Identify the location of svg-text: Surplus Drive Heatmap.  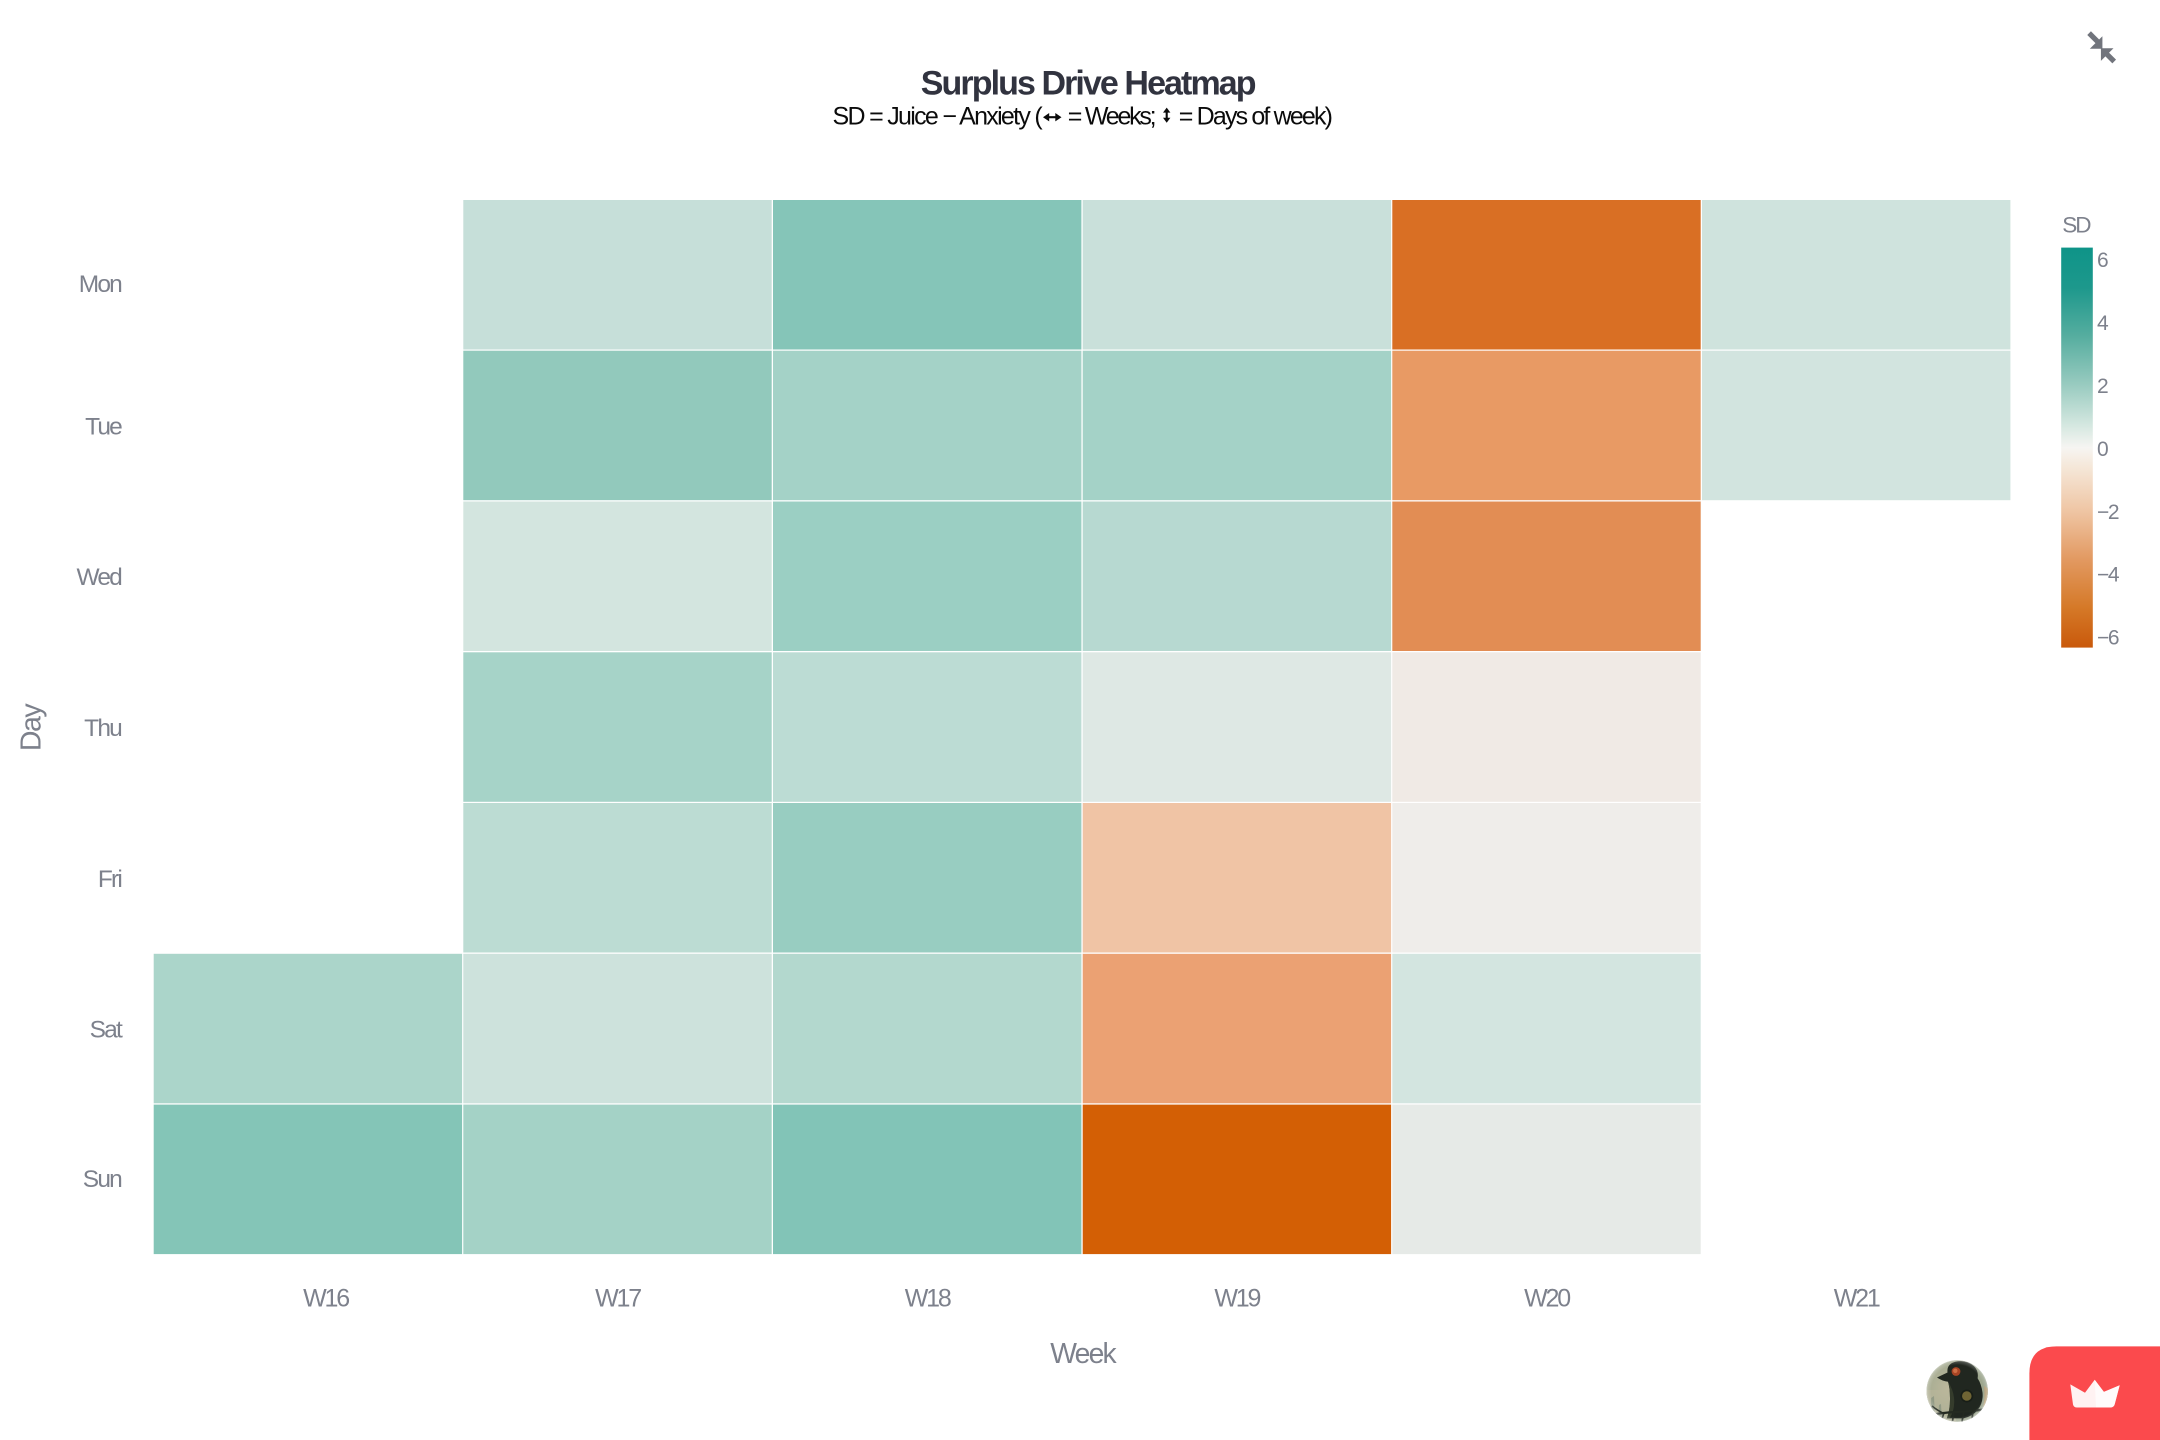
(1088, 84).